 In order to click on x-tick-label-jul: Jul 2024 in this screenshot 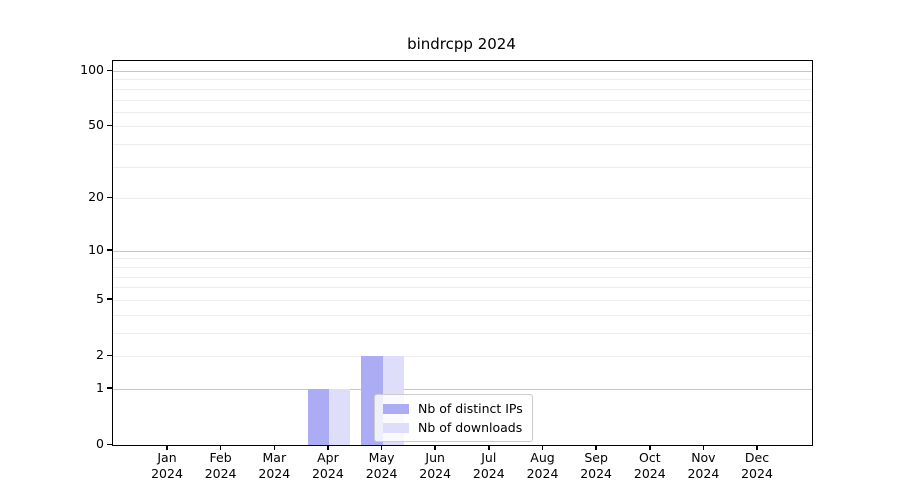, I will do `click(488, 465)`.